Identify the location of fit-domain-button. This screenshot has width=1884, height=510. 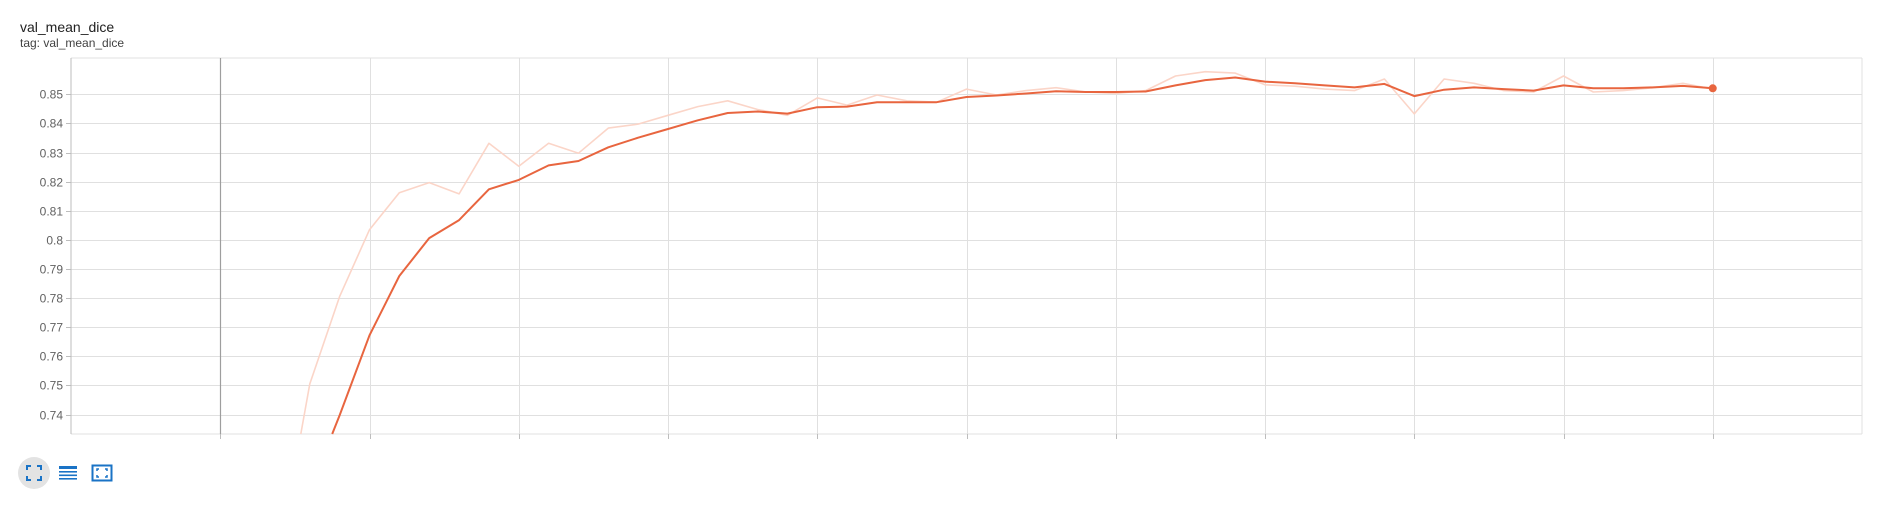
(102, 473).